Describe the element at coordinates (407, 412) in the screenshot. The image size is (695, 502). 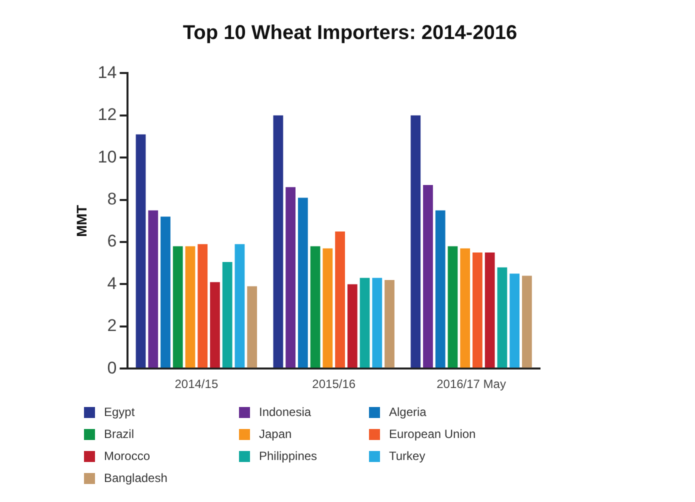
I see `legend-label: Algeria` at that location.